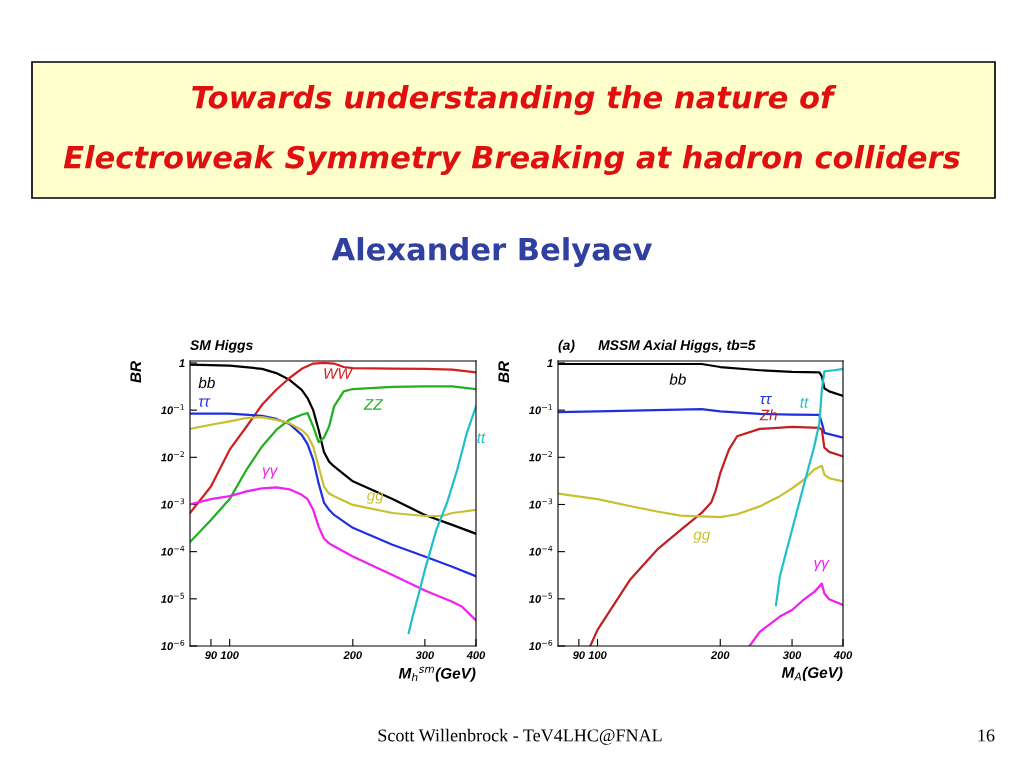 Image resolution: width=1024 pixels, height=768 pixels. Describe the element at coordinates (491, 252) in the screenshot. I see `text: Alexander Belyaev` at that location.